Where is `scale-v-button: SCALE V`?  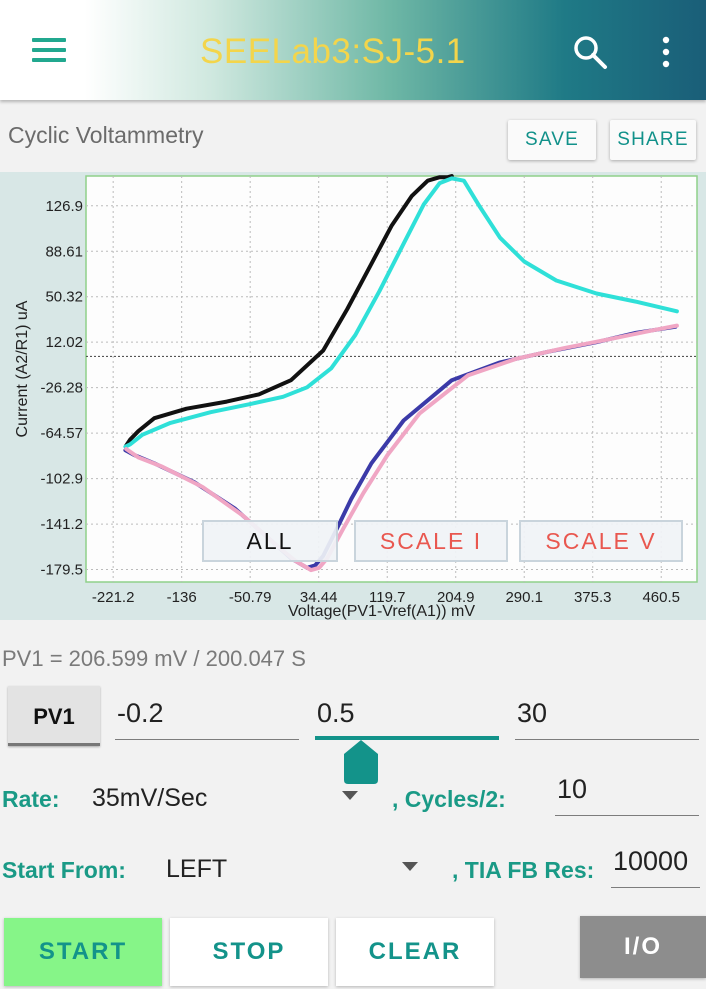 scale-v-button: SCALE V is located at coordinates (601, 541).